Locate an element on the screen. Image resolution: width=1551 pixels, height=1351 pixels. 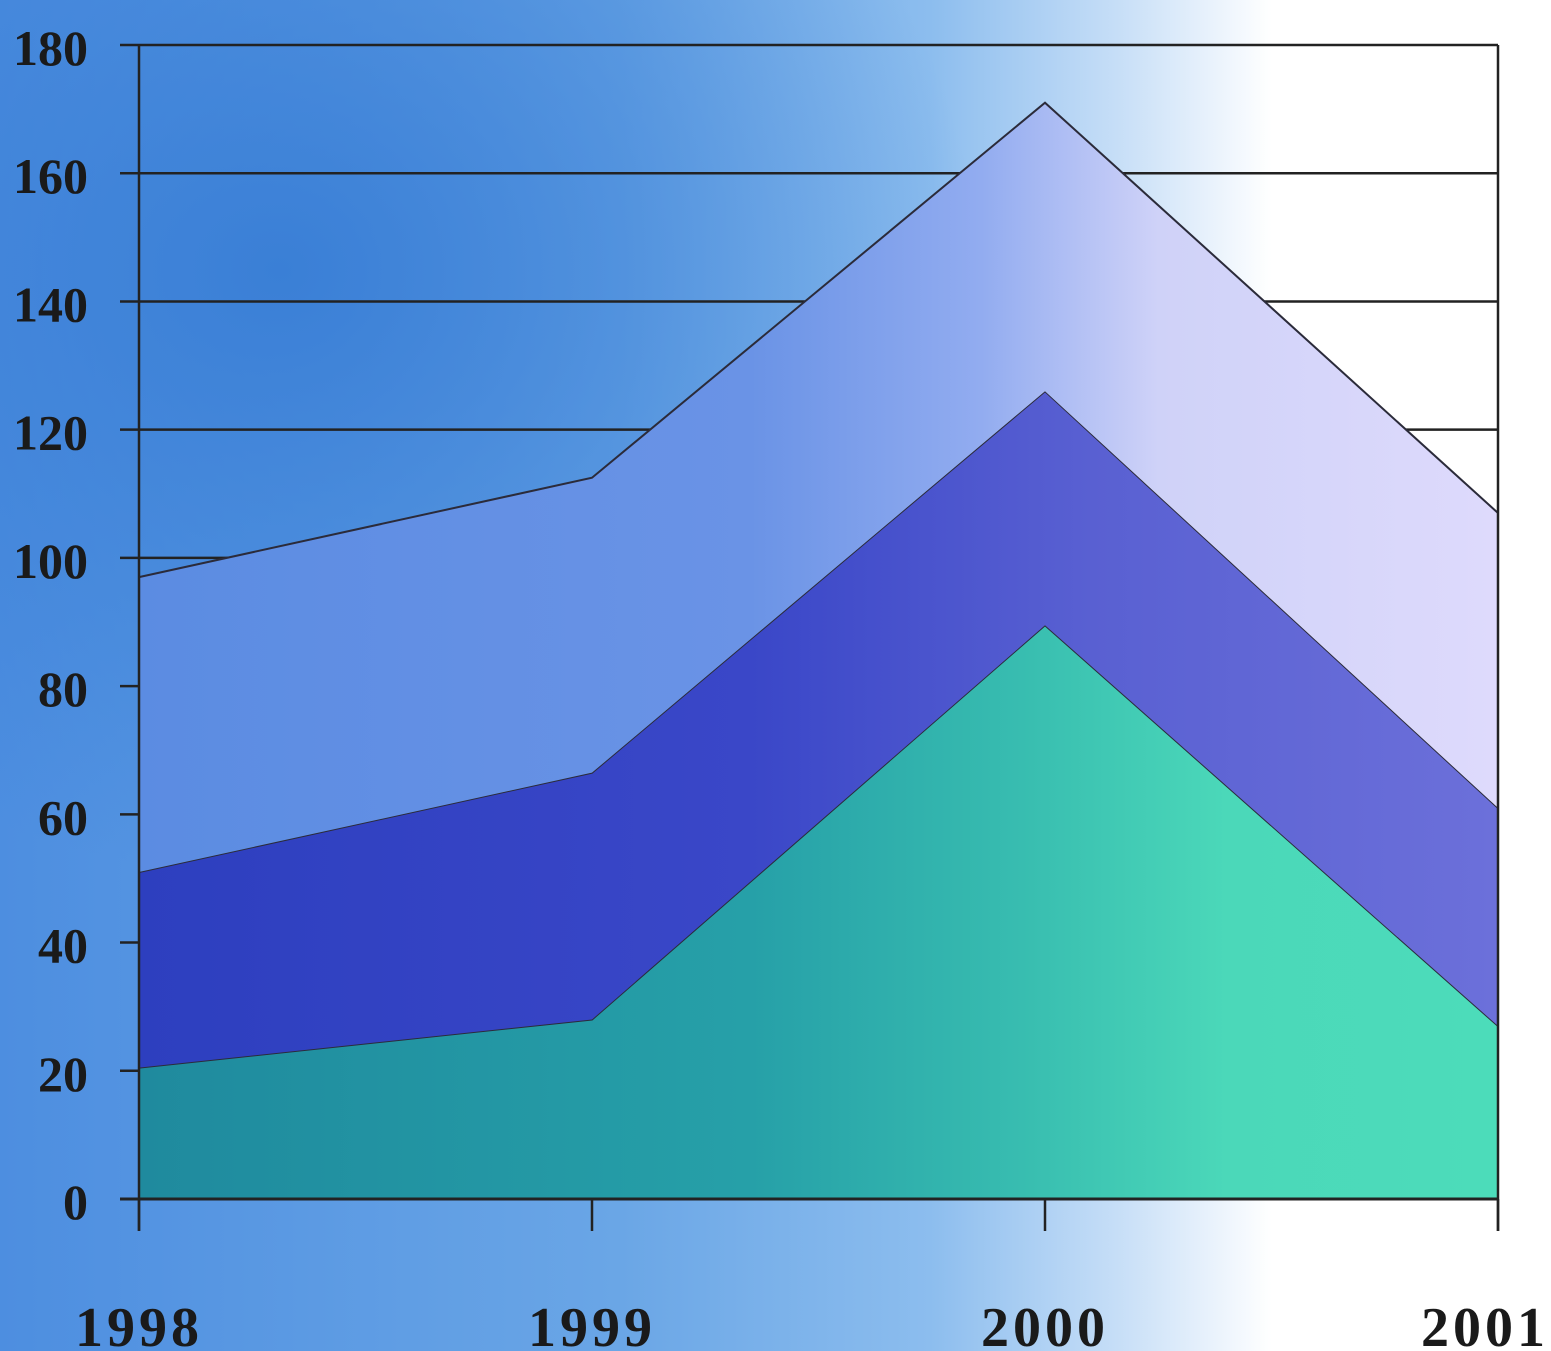
x-tick-label: 1998 is located at coordinates (139, 1324).